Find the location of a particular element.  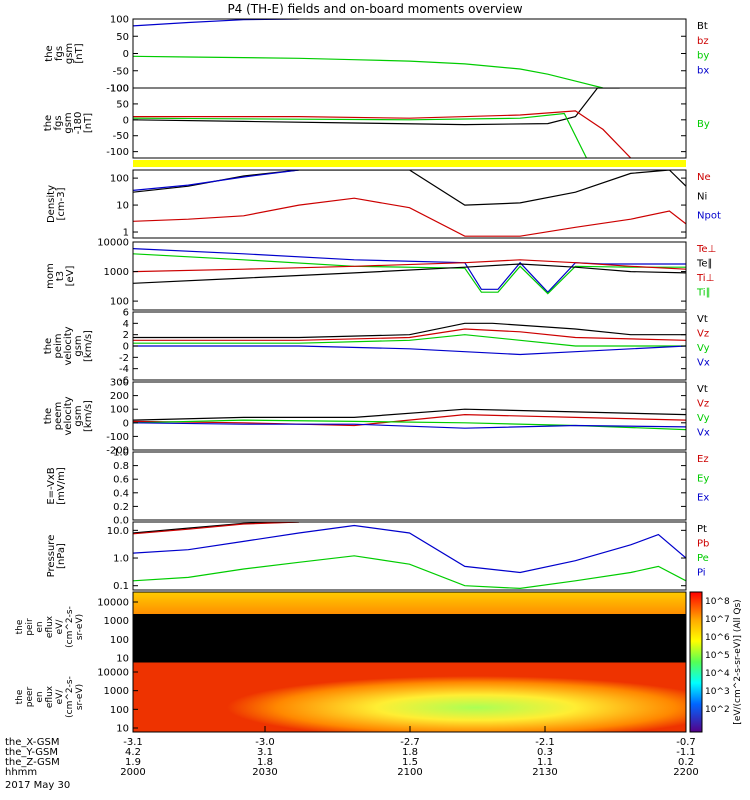

x-tick-value: 1.8 is located at coordinates (410, 752).